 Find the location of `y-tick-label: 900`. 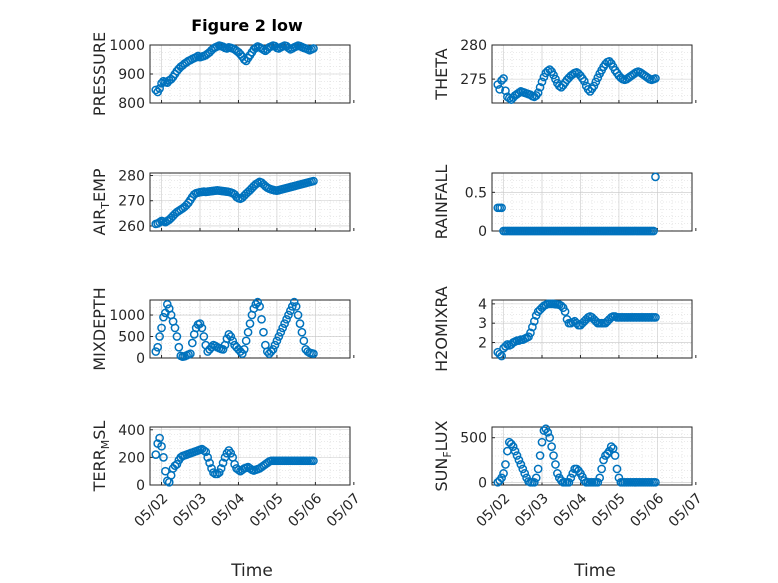

y-tick-label: 900 is located at coordinates (131, 75).